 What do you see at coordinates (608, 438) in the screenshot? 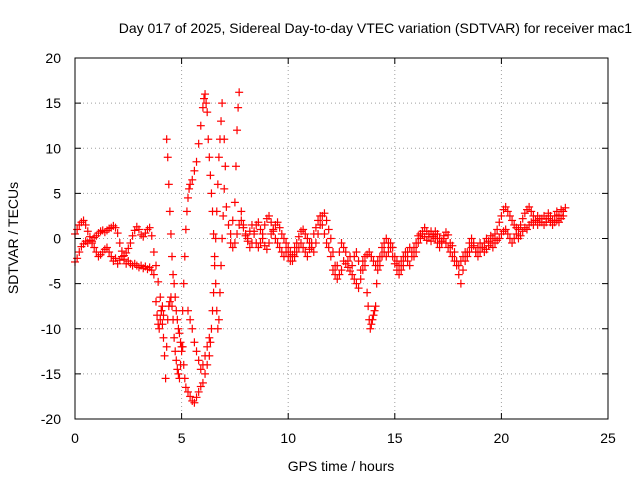
I see `x-tick-label: 25` at bounding box center [608, 438].